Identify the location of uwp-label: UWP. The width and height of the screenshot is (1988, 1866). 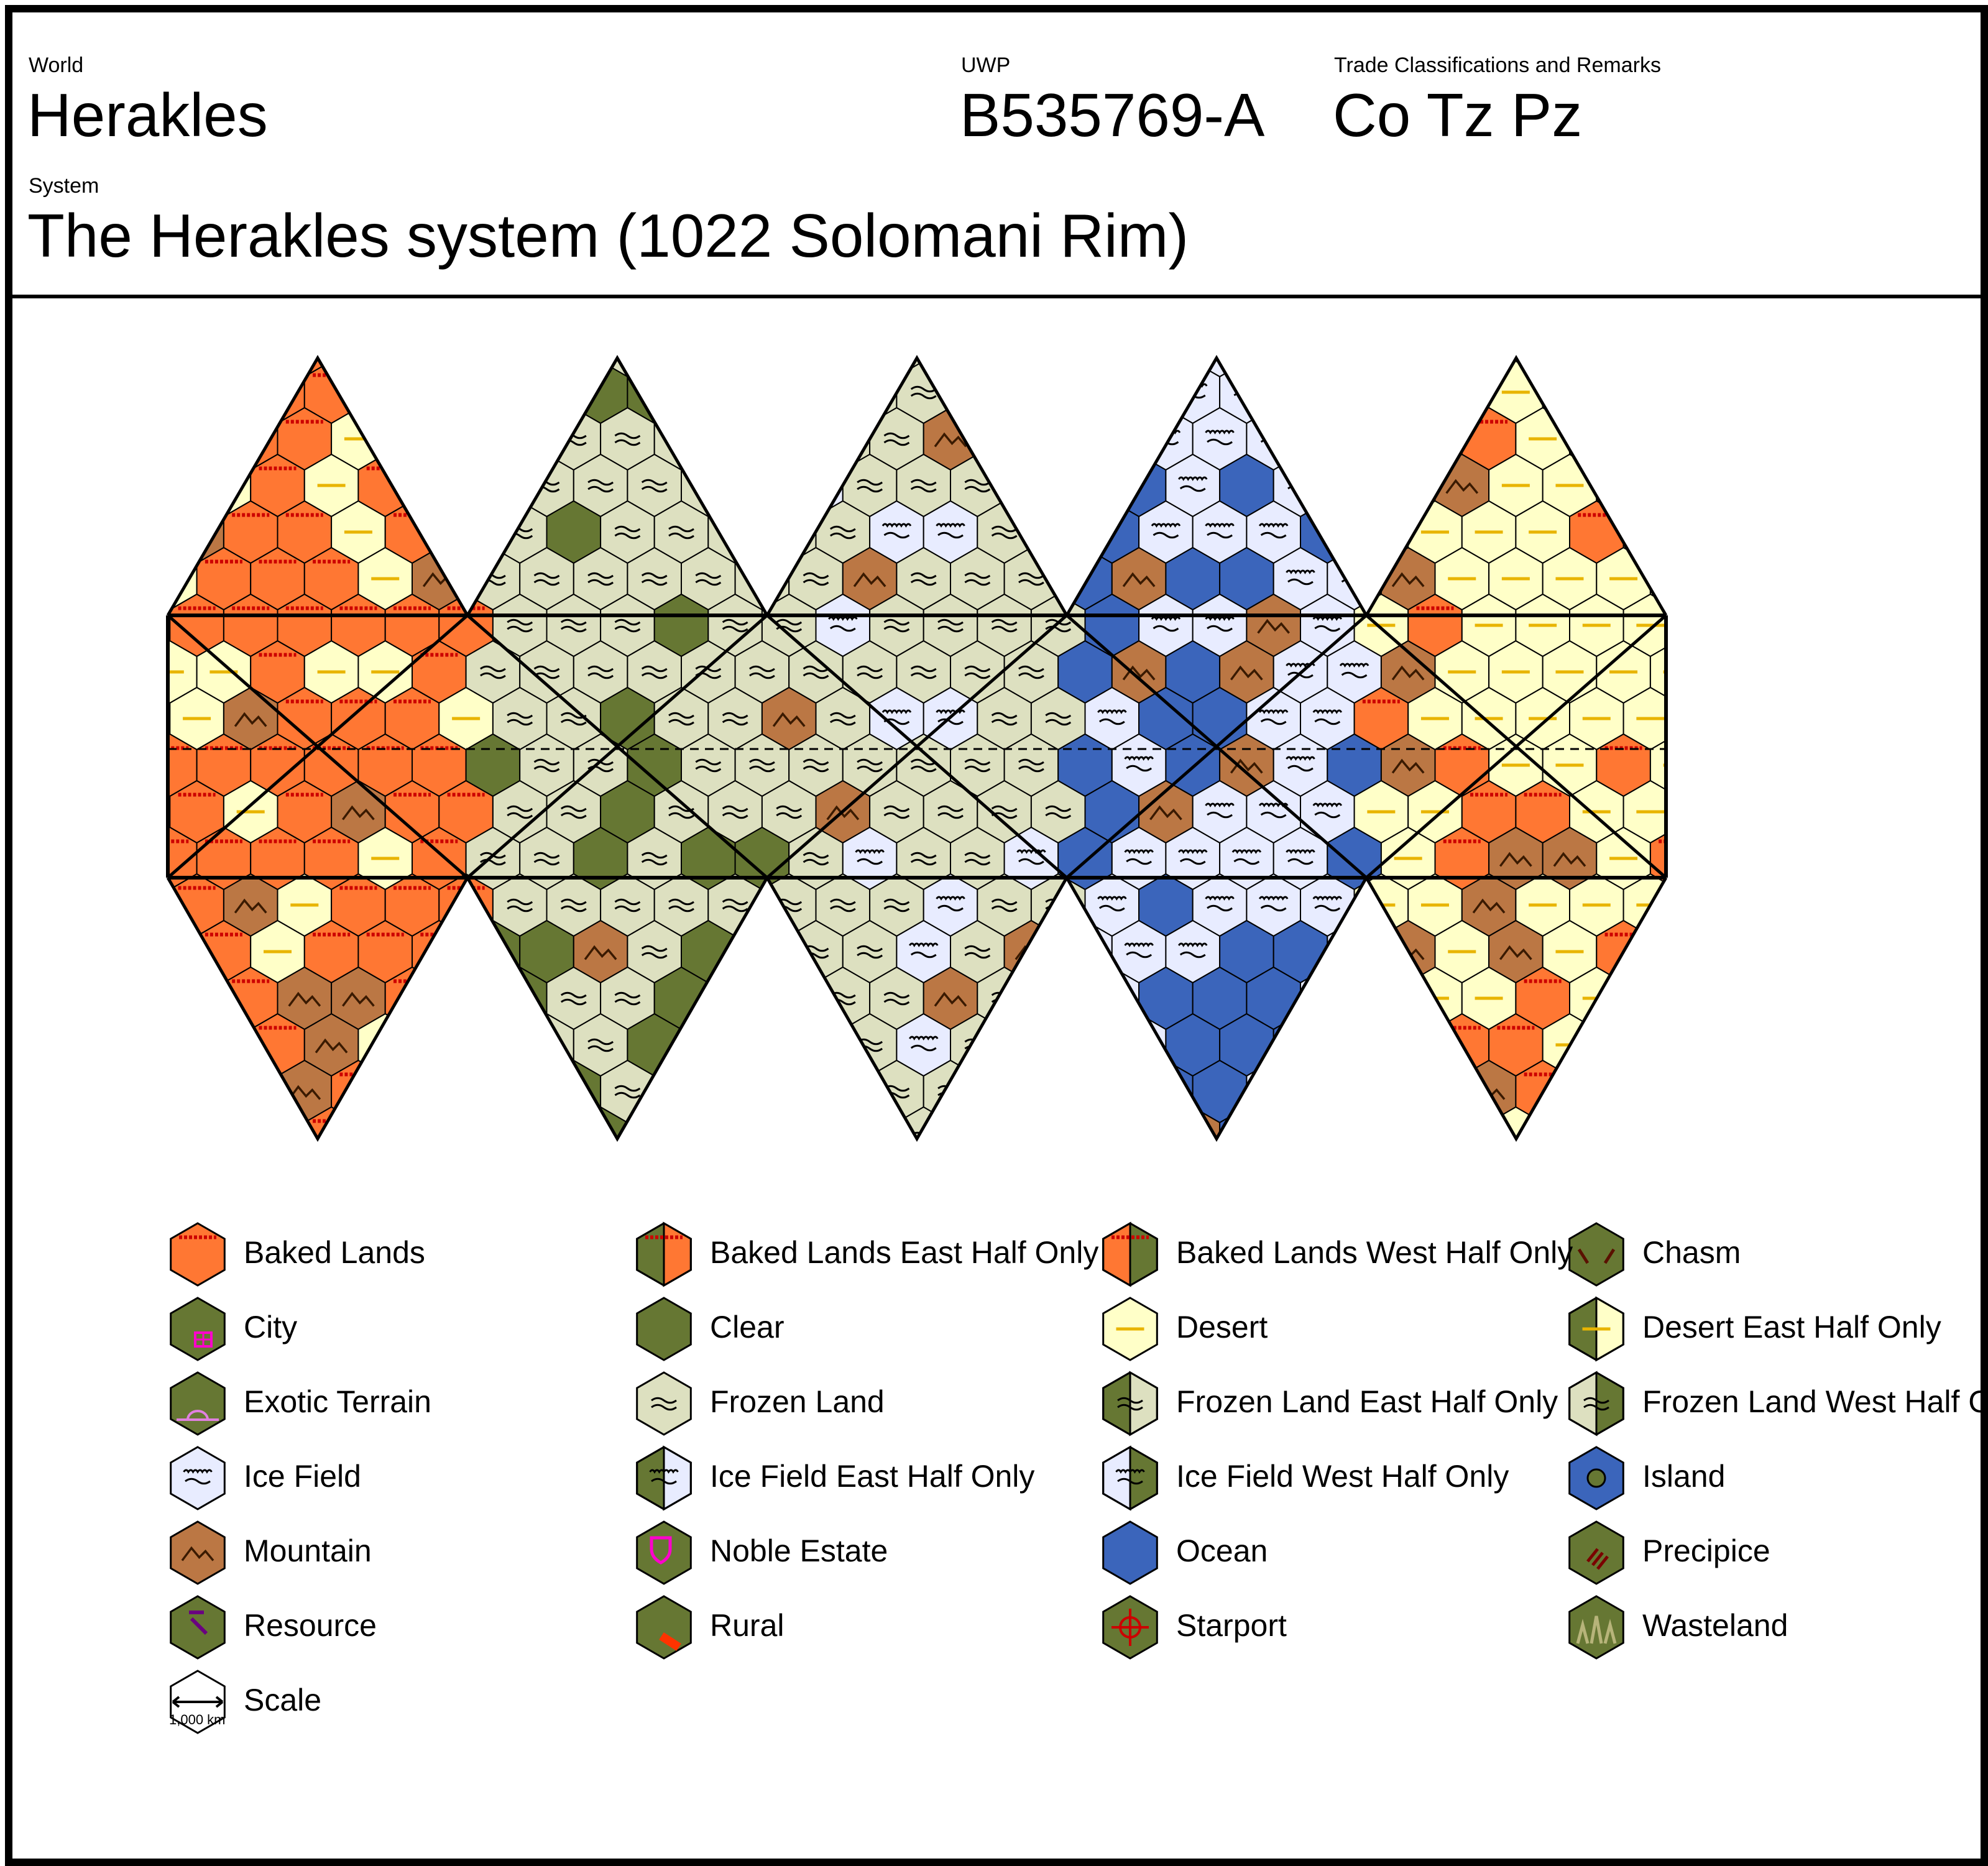
(986, 65).